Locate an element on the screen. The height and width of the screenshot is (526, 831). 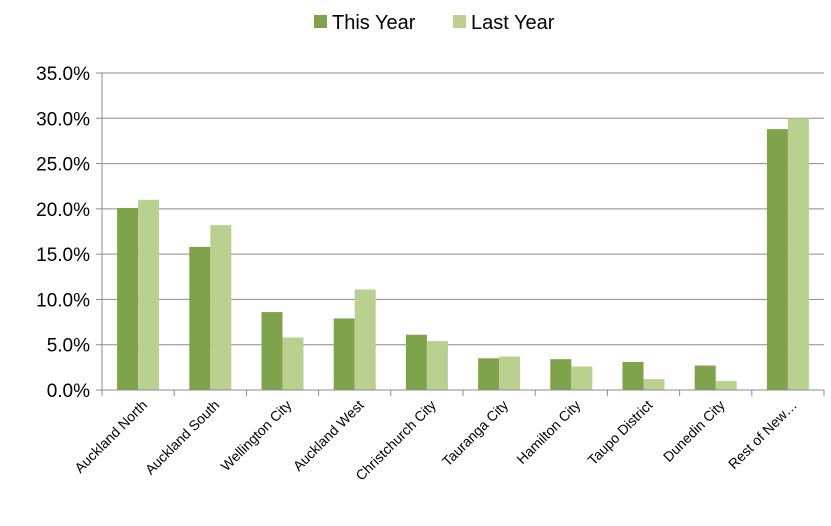
legend: This Year Last Year is located at coordinates (434, 23).